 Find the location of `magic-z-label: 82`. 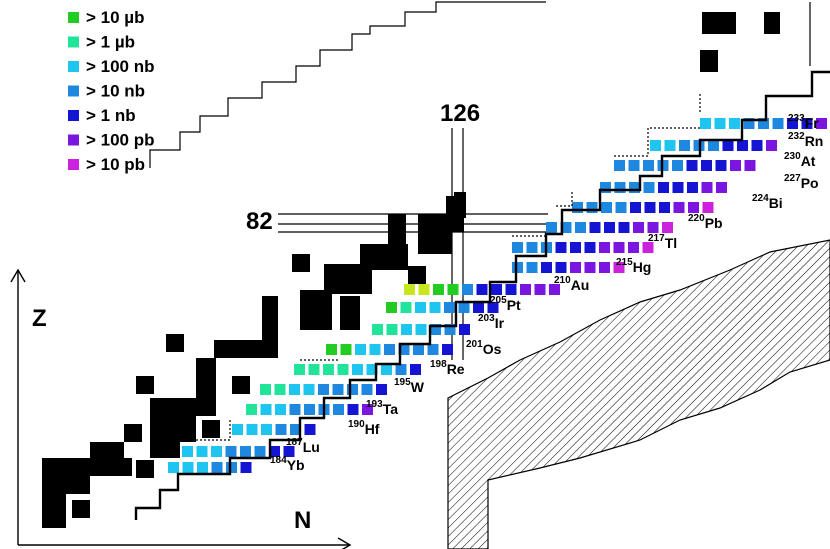

magic-z-label: 82 is located at coordinates (259, 221).